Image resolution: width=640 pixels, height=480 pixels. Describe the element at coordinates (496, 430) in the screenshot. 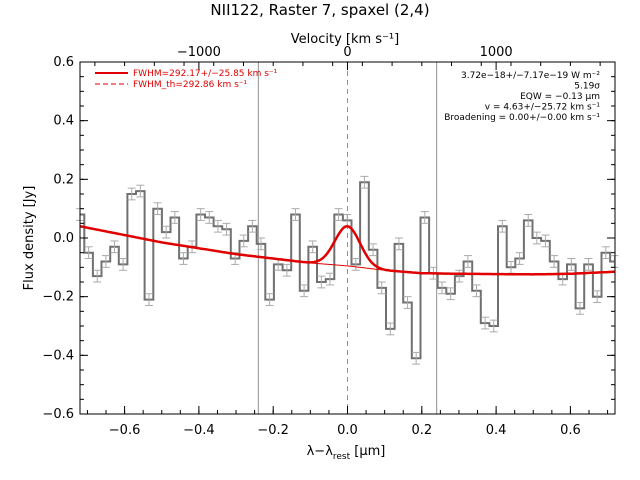

I see `x-tick-label: 0.4` at that location.